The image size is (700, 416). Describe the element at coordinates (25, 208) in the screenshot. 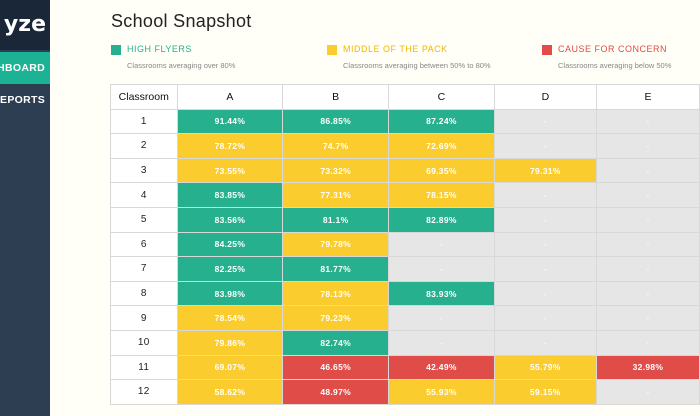

I see `sidebar: yze SHBOARD REPORTS` at that location.